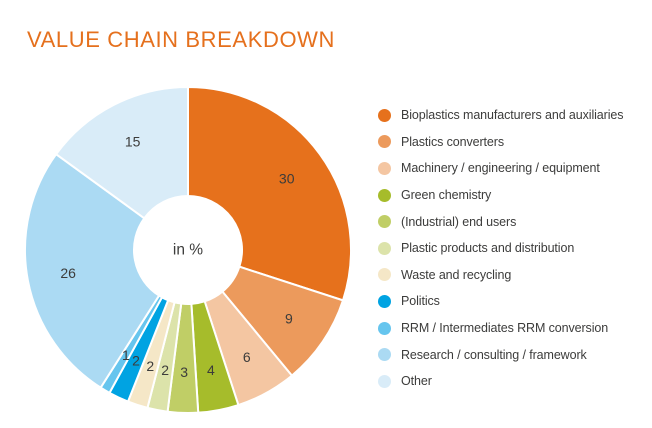 This screenshot has width=652, height=428. What do you see at coordinates (126, 355) in the screenshot?
I see `slice-value-label: 1` at bounding box center [126, 355].